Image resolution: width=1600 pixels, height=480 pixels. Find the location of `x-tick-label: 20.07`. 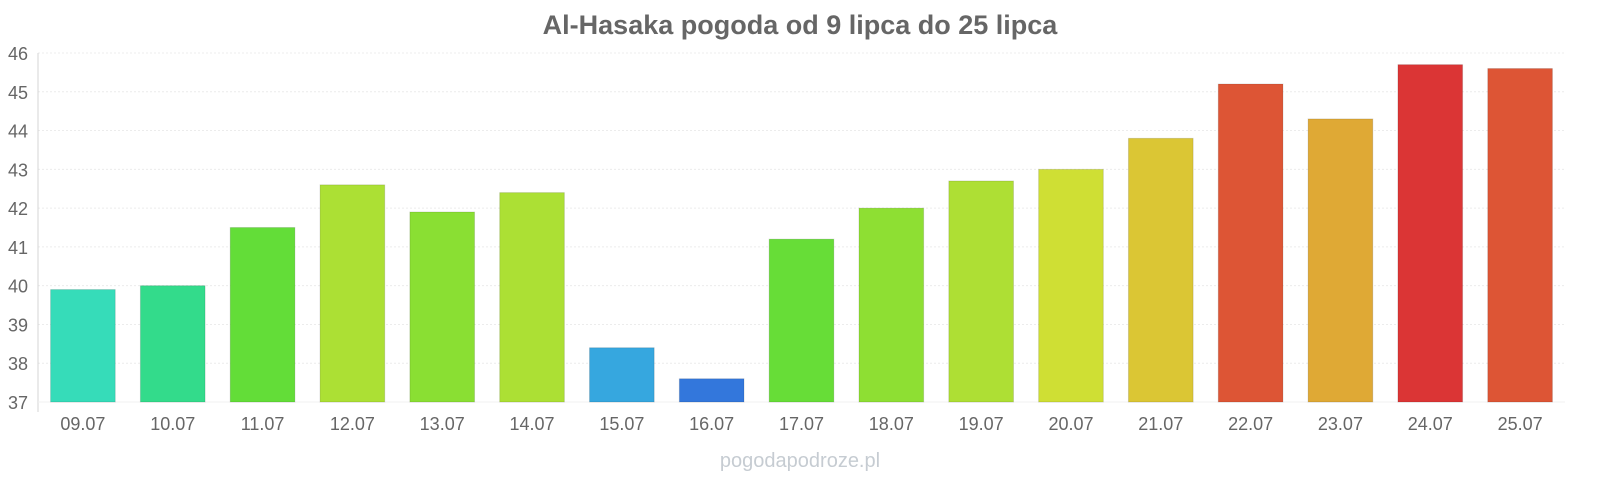

x-tick-label: 20.07 is located at coordinates (1070, 424).